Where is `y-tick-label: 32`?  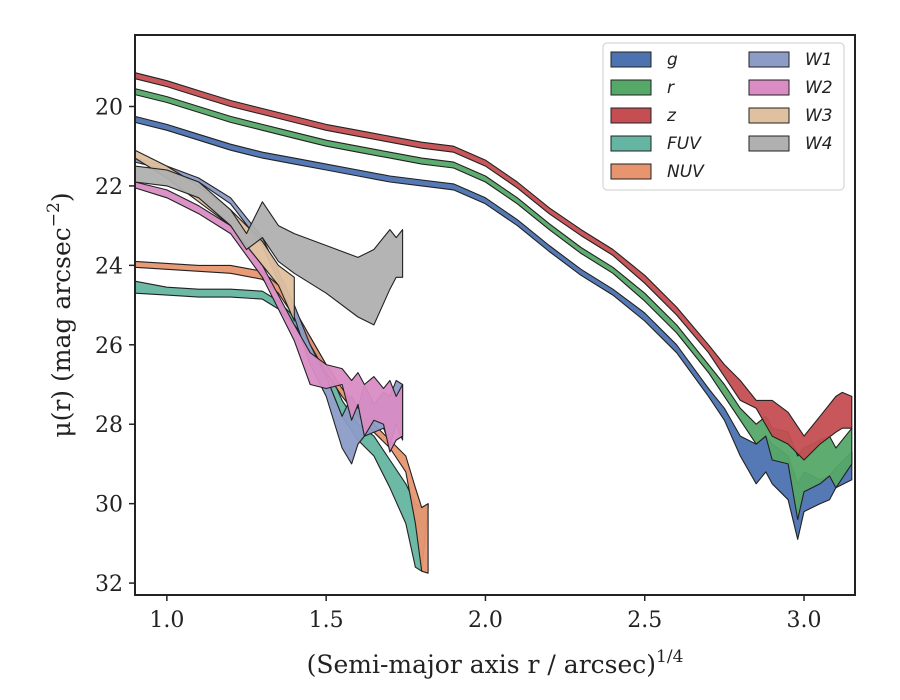
y-tick-label: 32 is located at coordinates (109, 584).